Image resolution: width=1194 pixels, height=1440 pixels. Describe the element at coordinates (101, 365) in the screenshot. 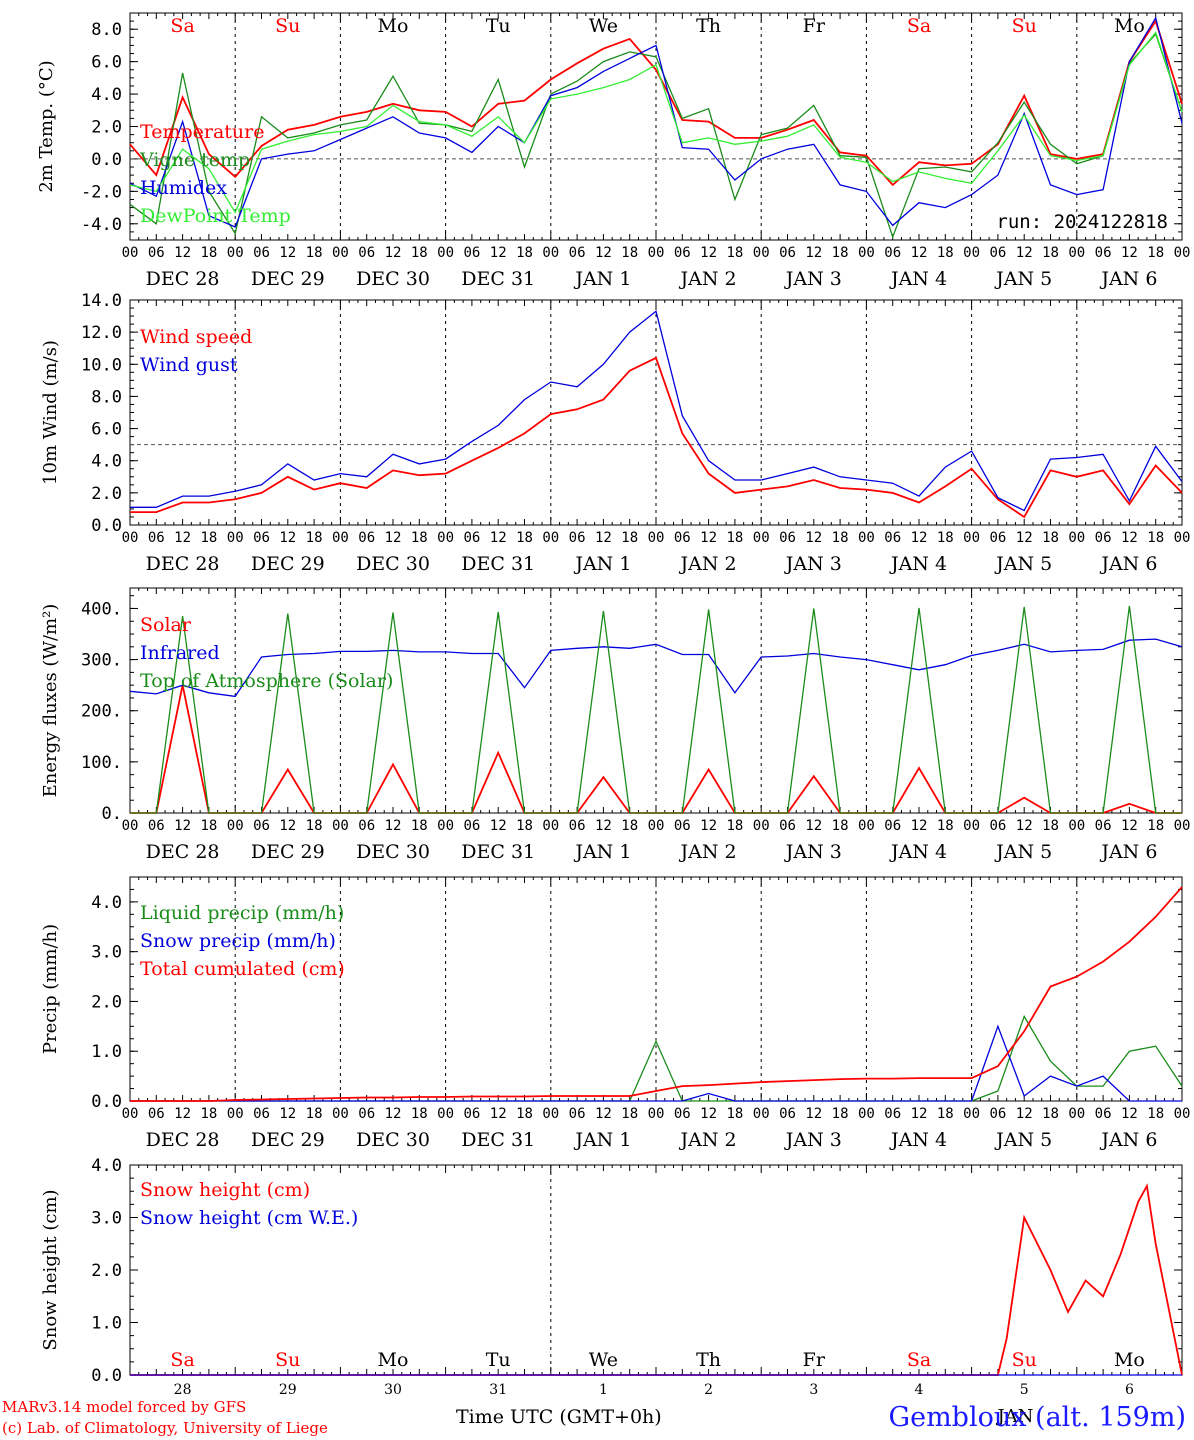

I see `y-tick-label: 10.0` at that location.